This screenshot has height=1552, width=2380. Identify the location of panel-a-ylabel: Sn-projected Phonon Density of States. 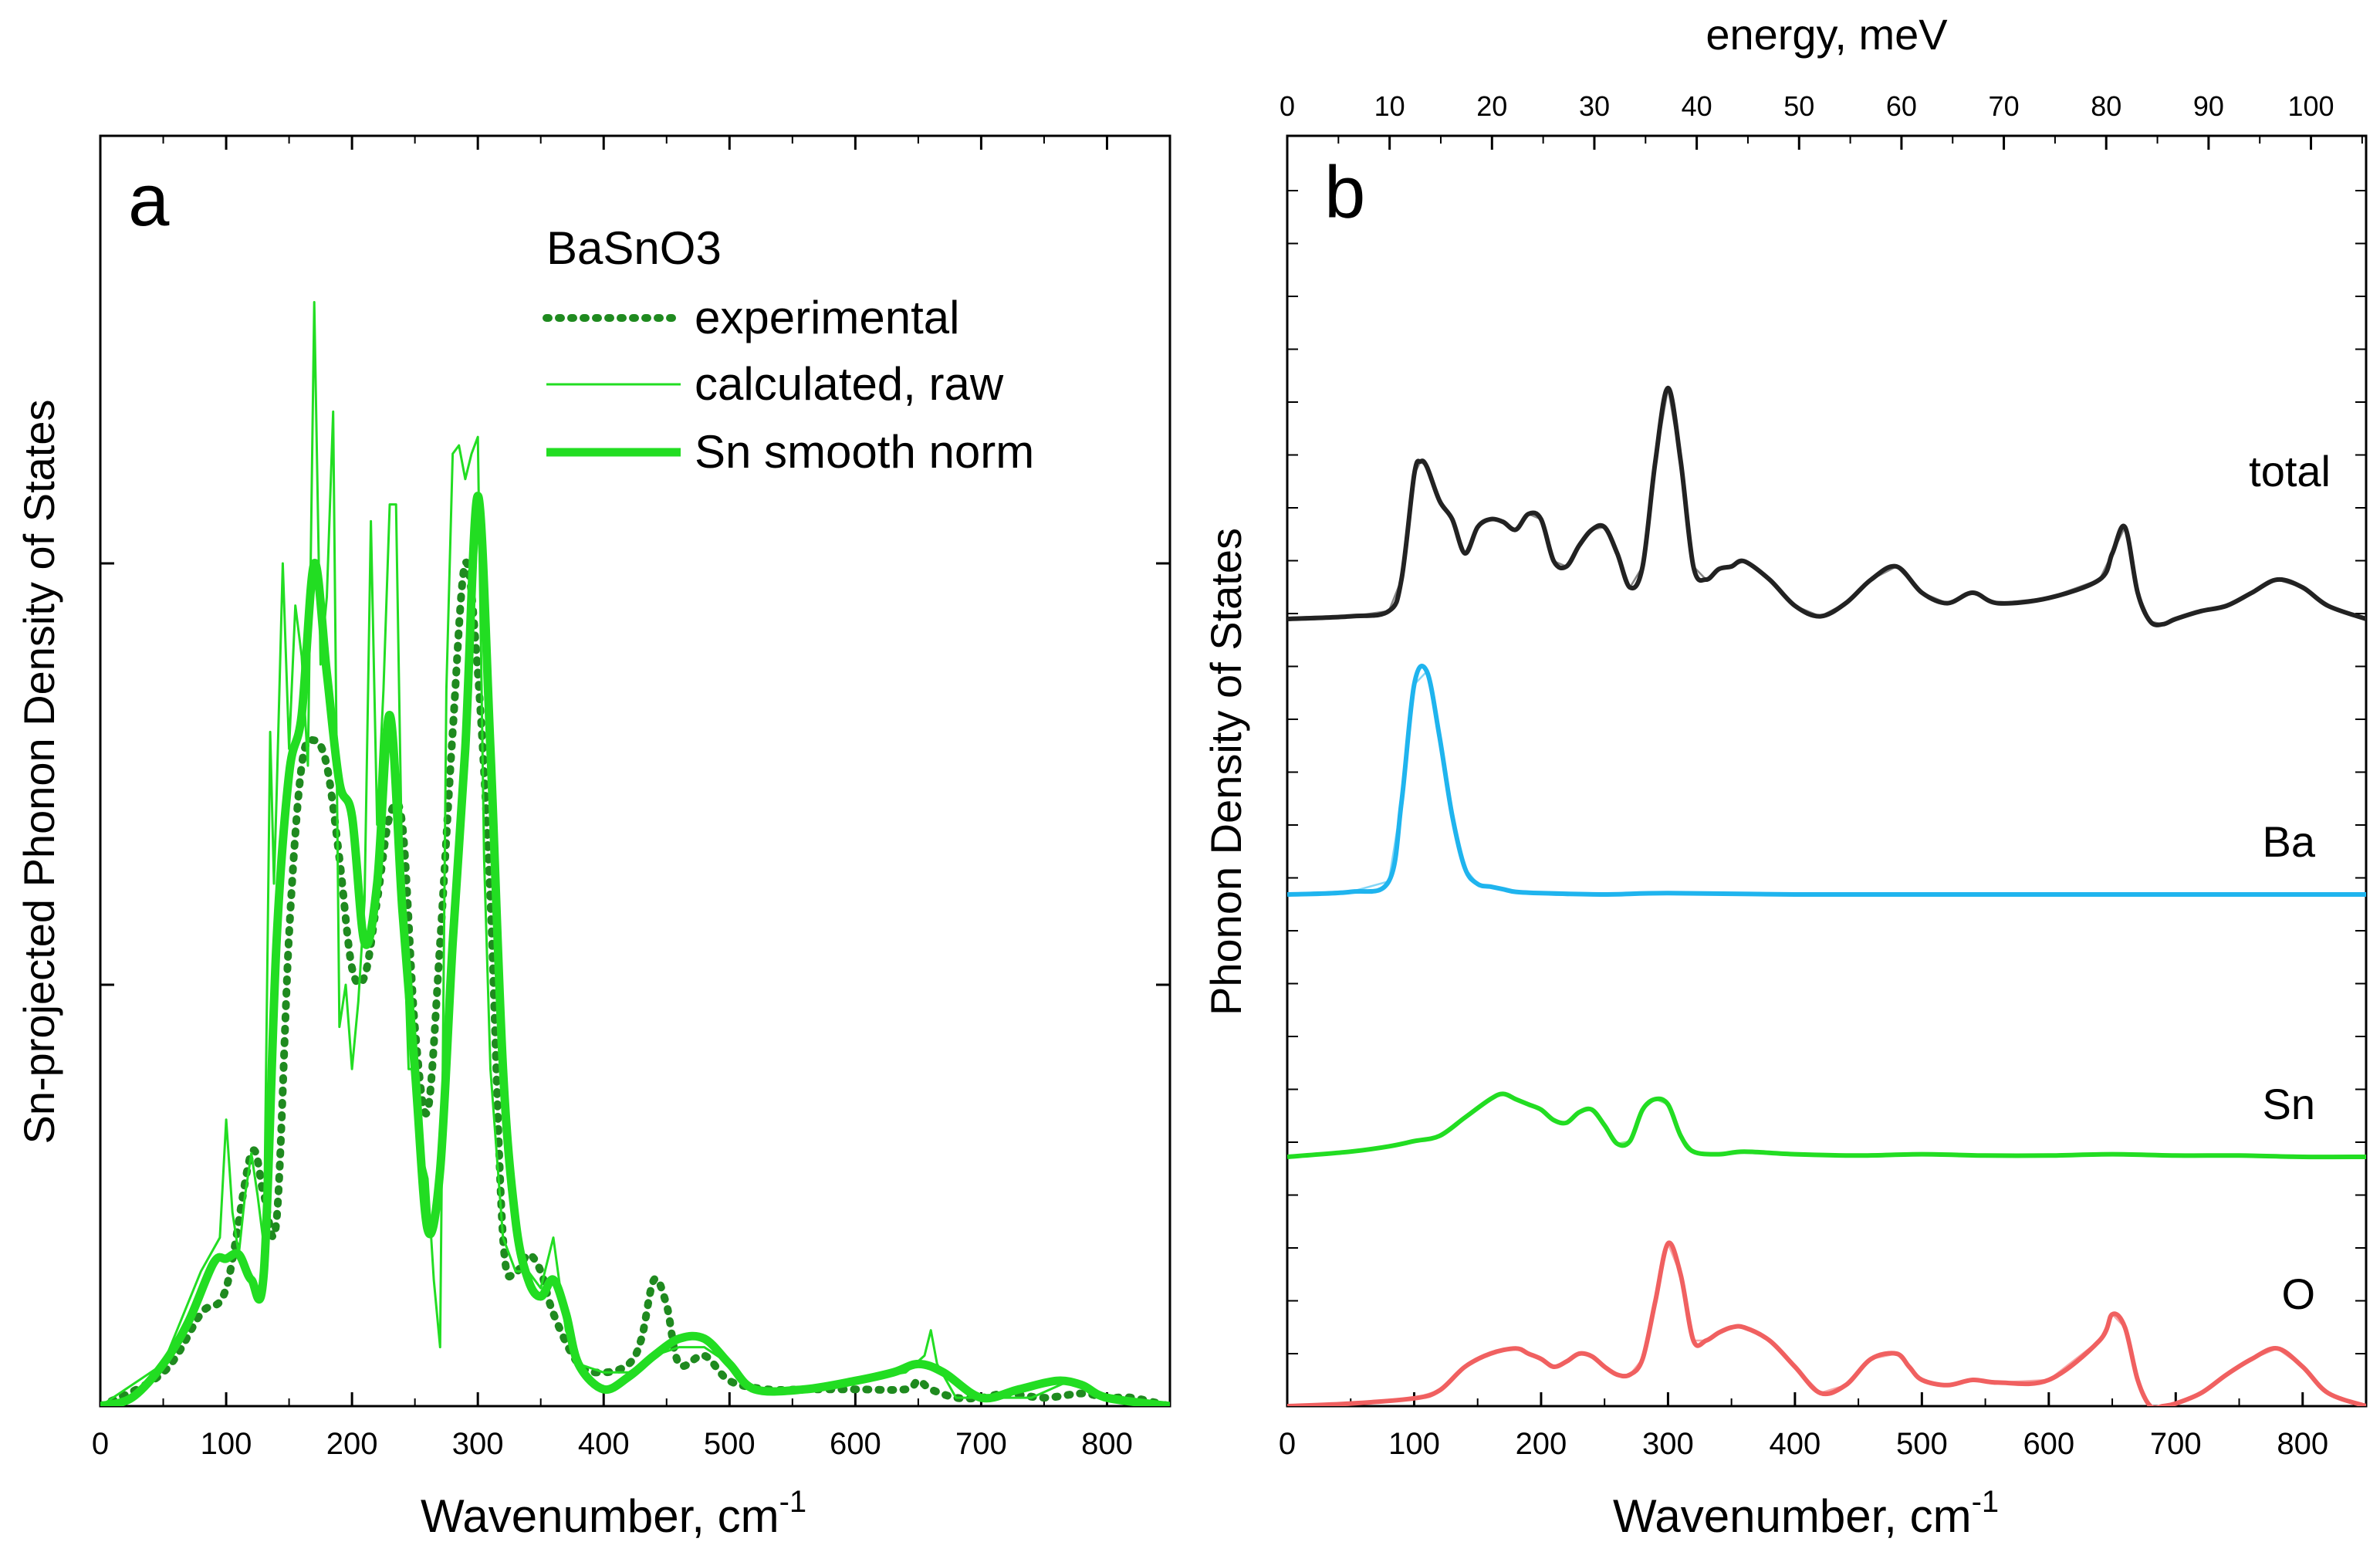
(39, 771).